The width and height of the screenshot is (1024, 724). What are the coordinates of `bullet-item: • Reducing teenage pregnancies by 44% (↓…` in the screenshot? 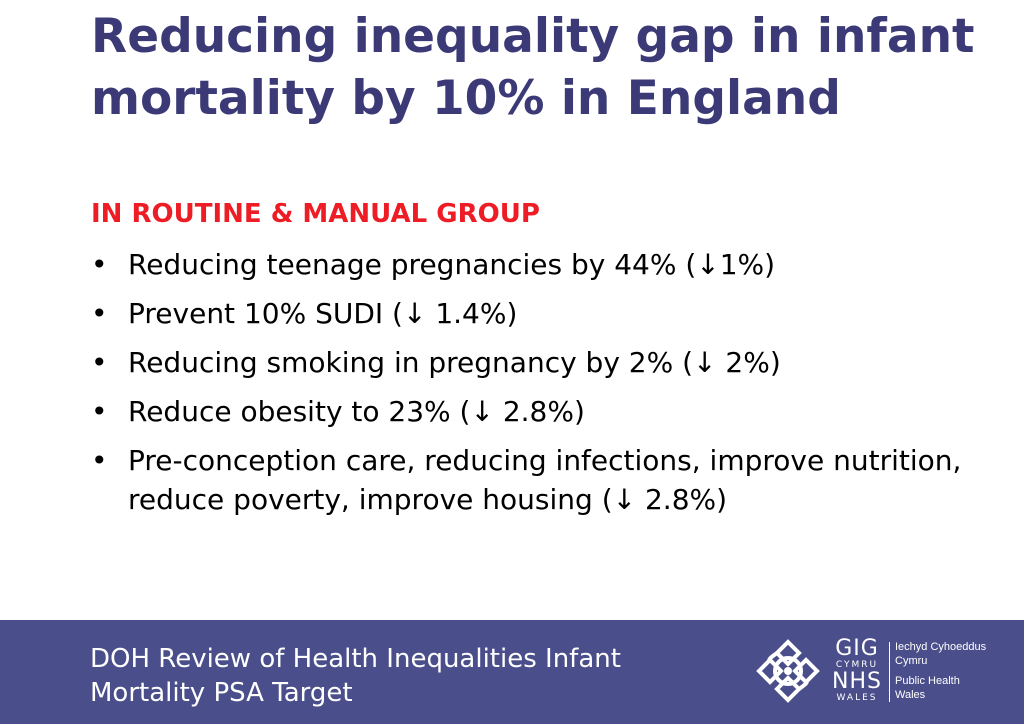 It's located at (531, 264).